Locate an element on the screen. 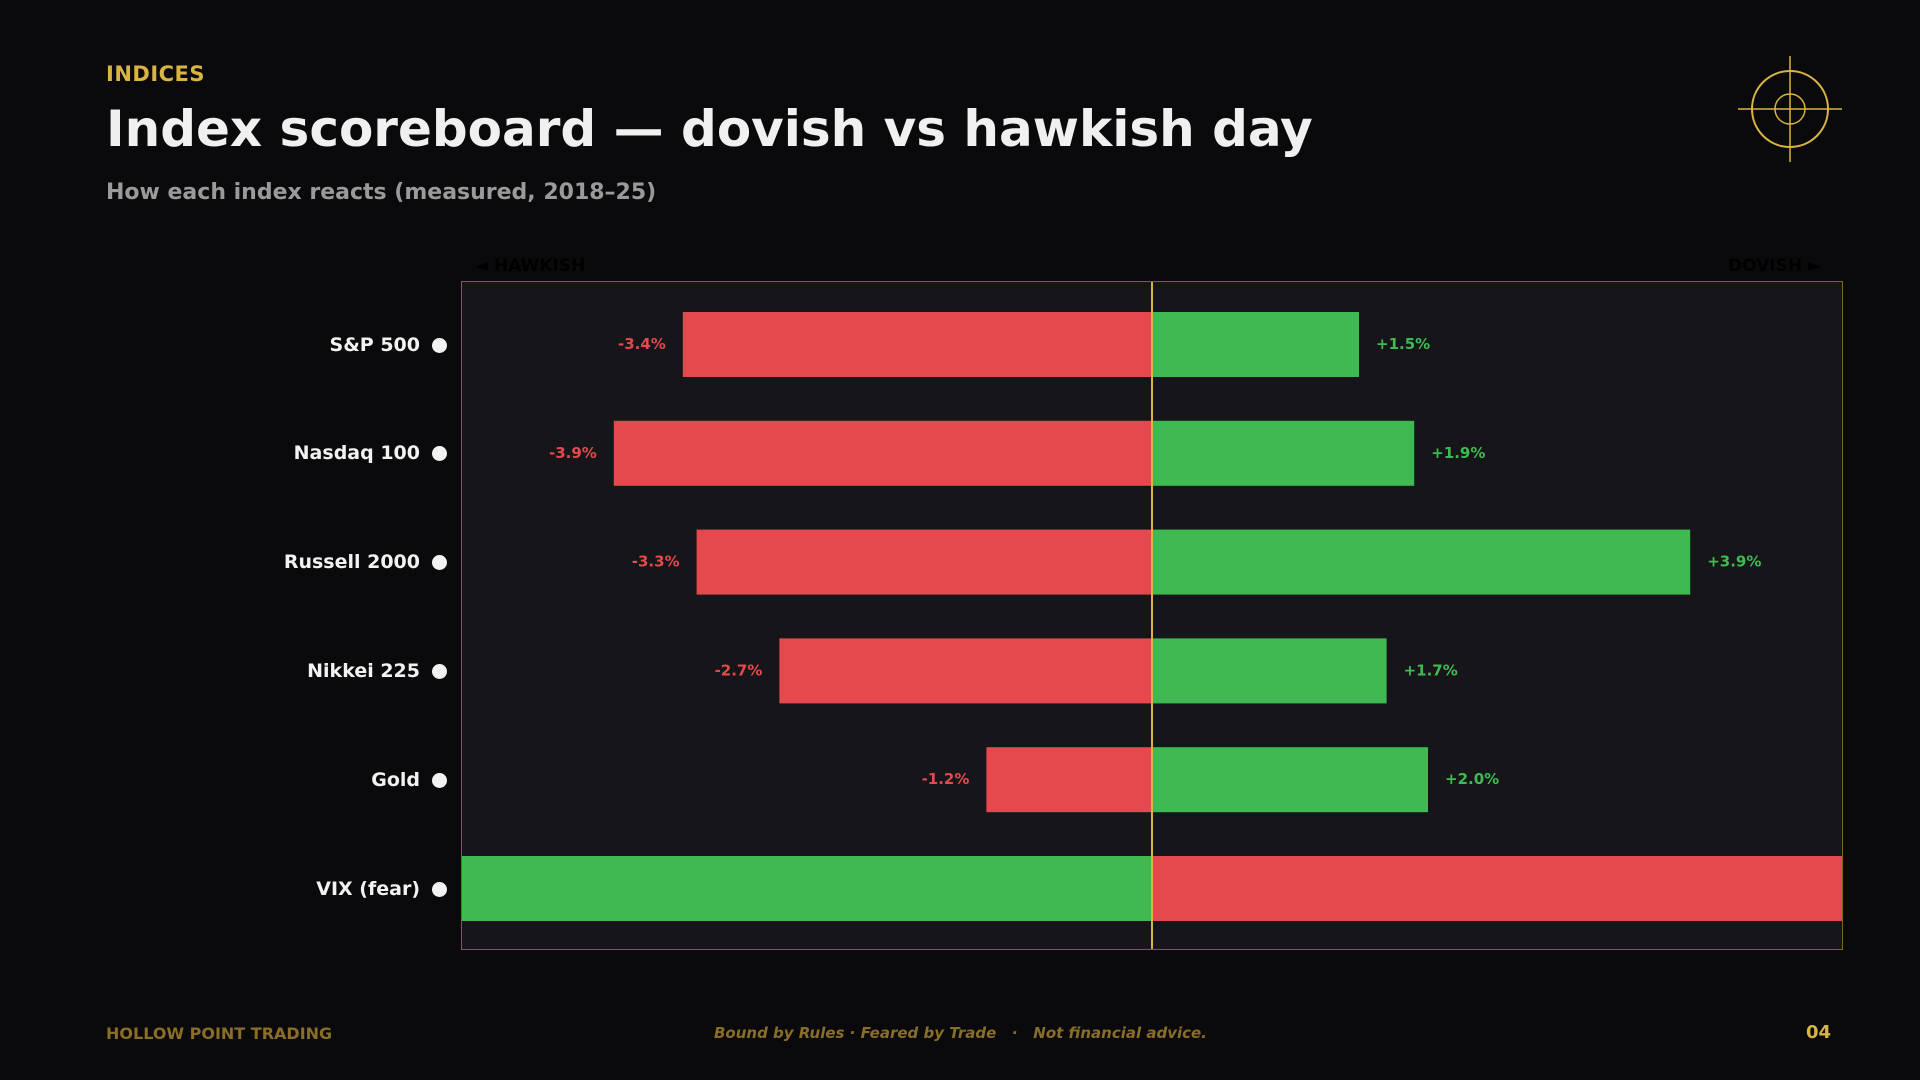 This screenshot has height=1080, width=1920. category-label: S&P 500 is located at coordinates (374, 344).